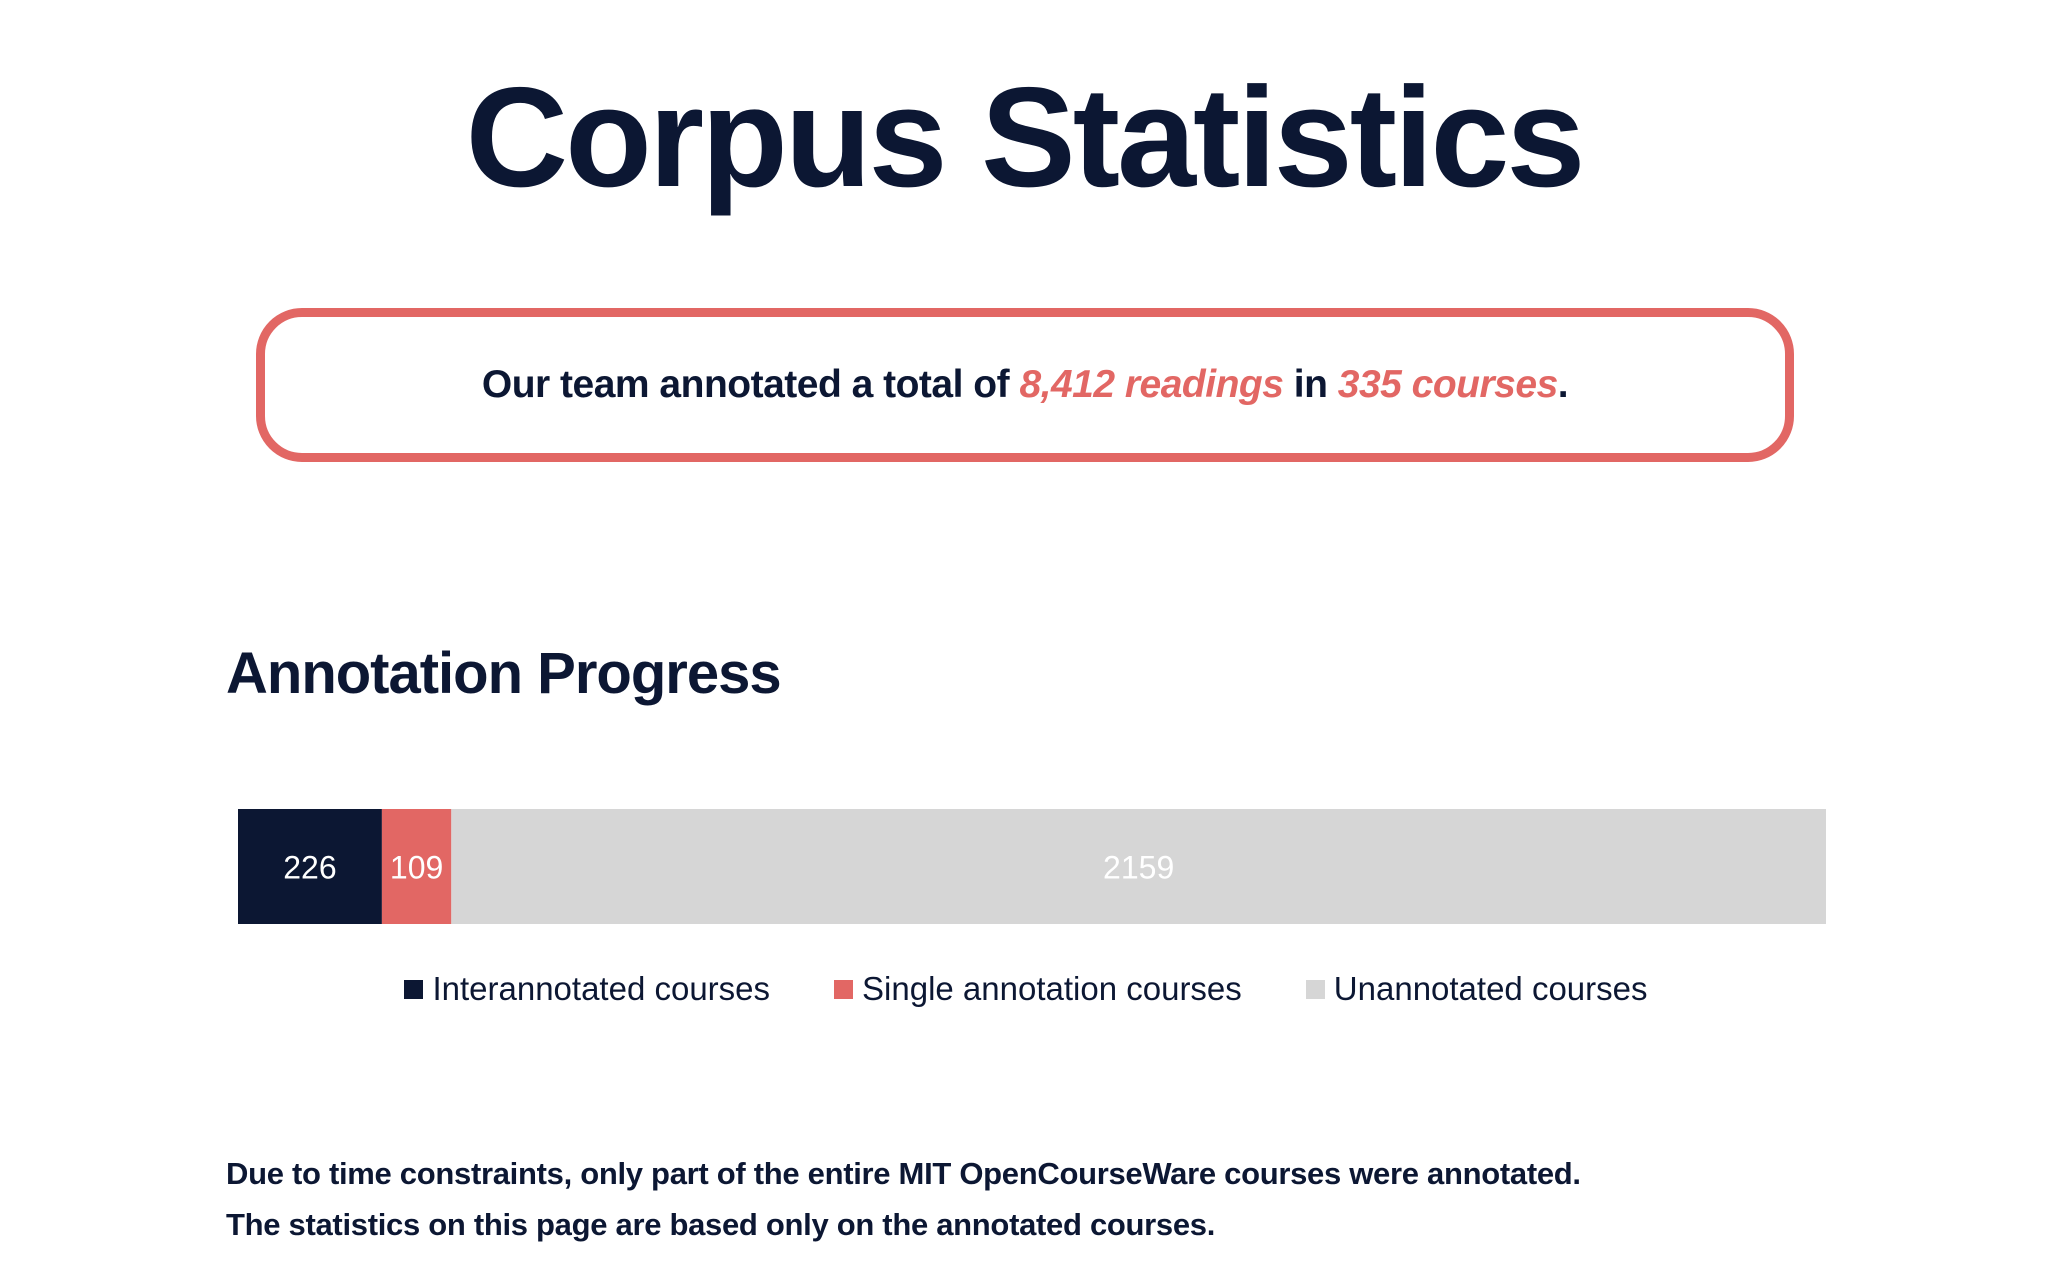 The image size is (2048, 1270). I want to click on bar-segment-single-annotation-courses, so click(416, 866).